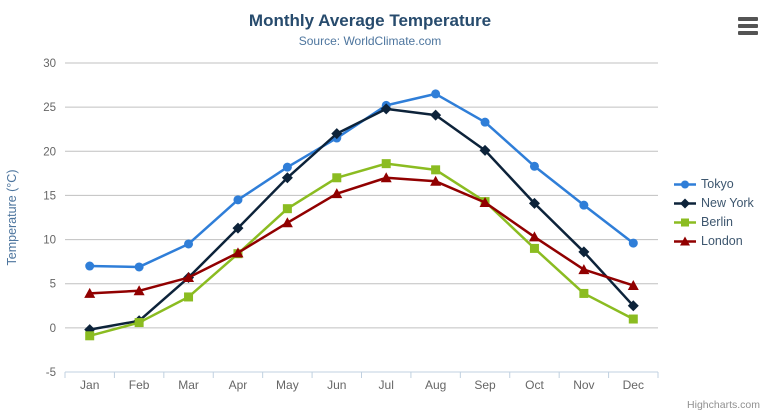 This screenshot has height=416, width=769. Describe the element at coordinates (534, 236) in the screenshot. I see `data-point-london-oct` at that location.